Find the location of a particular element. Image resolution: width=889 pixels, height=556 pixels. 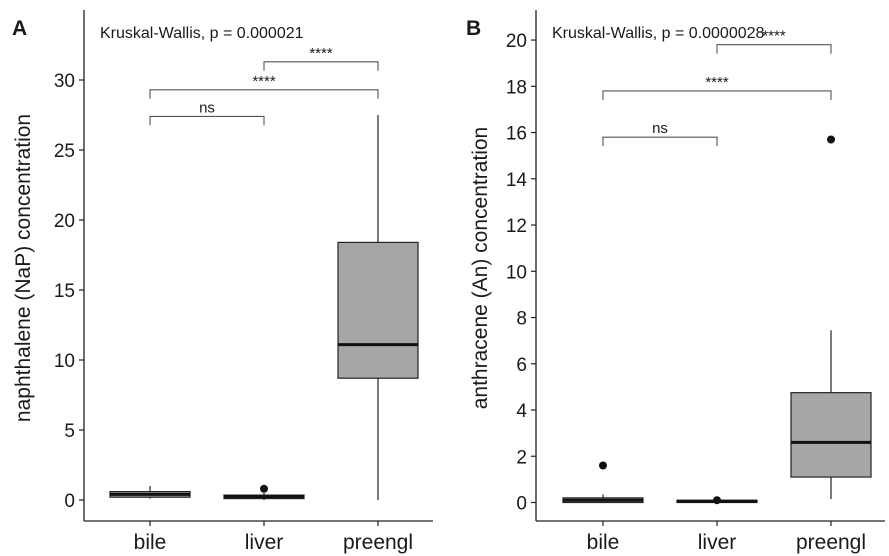

panel-label: A is located at coordinates (19, 28).